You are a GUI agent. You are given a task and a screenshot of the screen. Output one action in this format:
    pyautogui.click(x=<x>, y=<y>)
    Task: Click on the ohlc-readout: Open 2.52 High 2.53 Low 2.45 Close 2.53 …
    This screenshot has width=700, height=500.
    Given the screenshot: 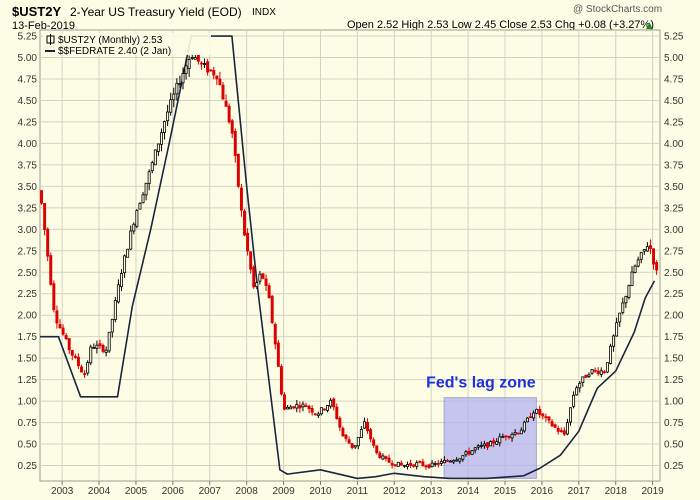 What is the action you would take?
    pyautogui.click(x=500, y=25)
    